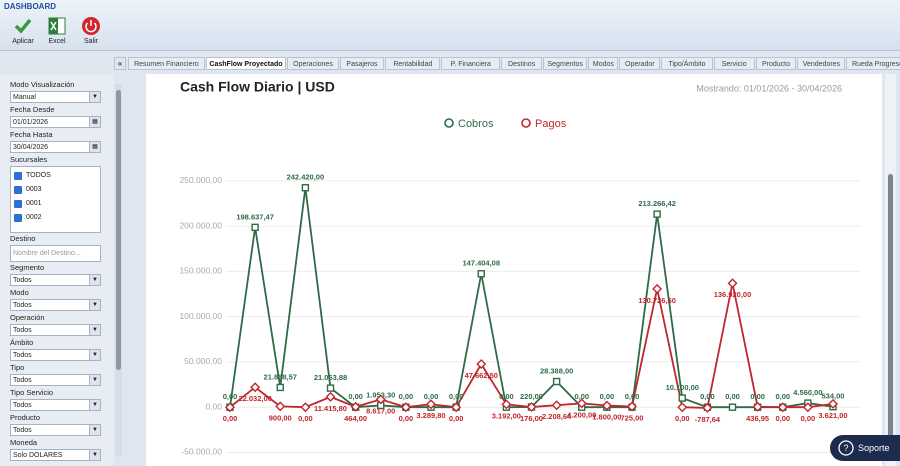  What do you see at coordinates (120, 63) in the screenshot?
I see `collapse-button: «` at bounding box center [120, 63].